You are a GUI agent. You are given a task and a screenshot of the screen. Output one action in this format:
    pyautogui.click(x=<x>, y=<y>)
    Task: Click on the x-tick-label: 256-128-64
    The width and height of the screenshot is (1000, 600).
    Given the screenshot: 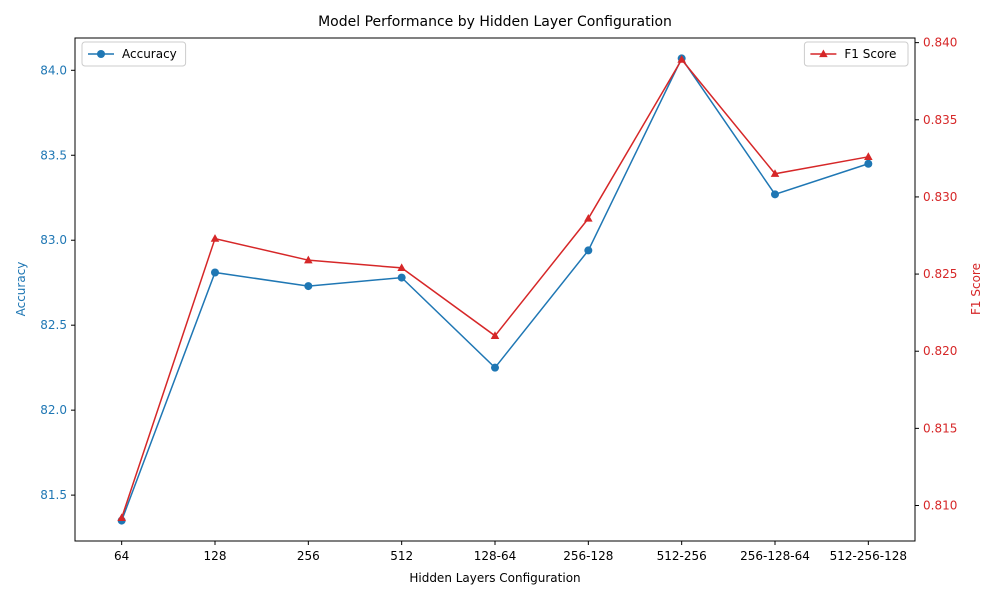 What is the action you would take?
    pyautogui.click(x=775, y=556)
    